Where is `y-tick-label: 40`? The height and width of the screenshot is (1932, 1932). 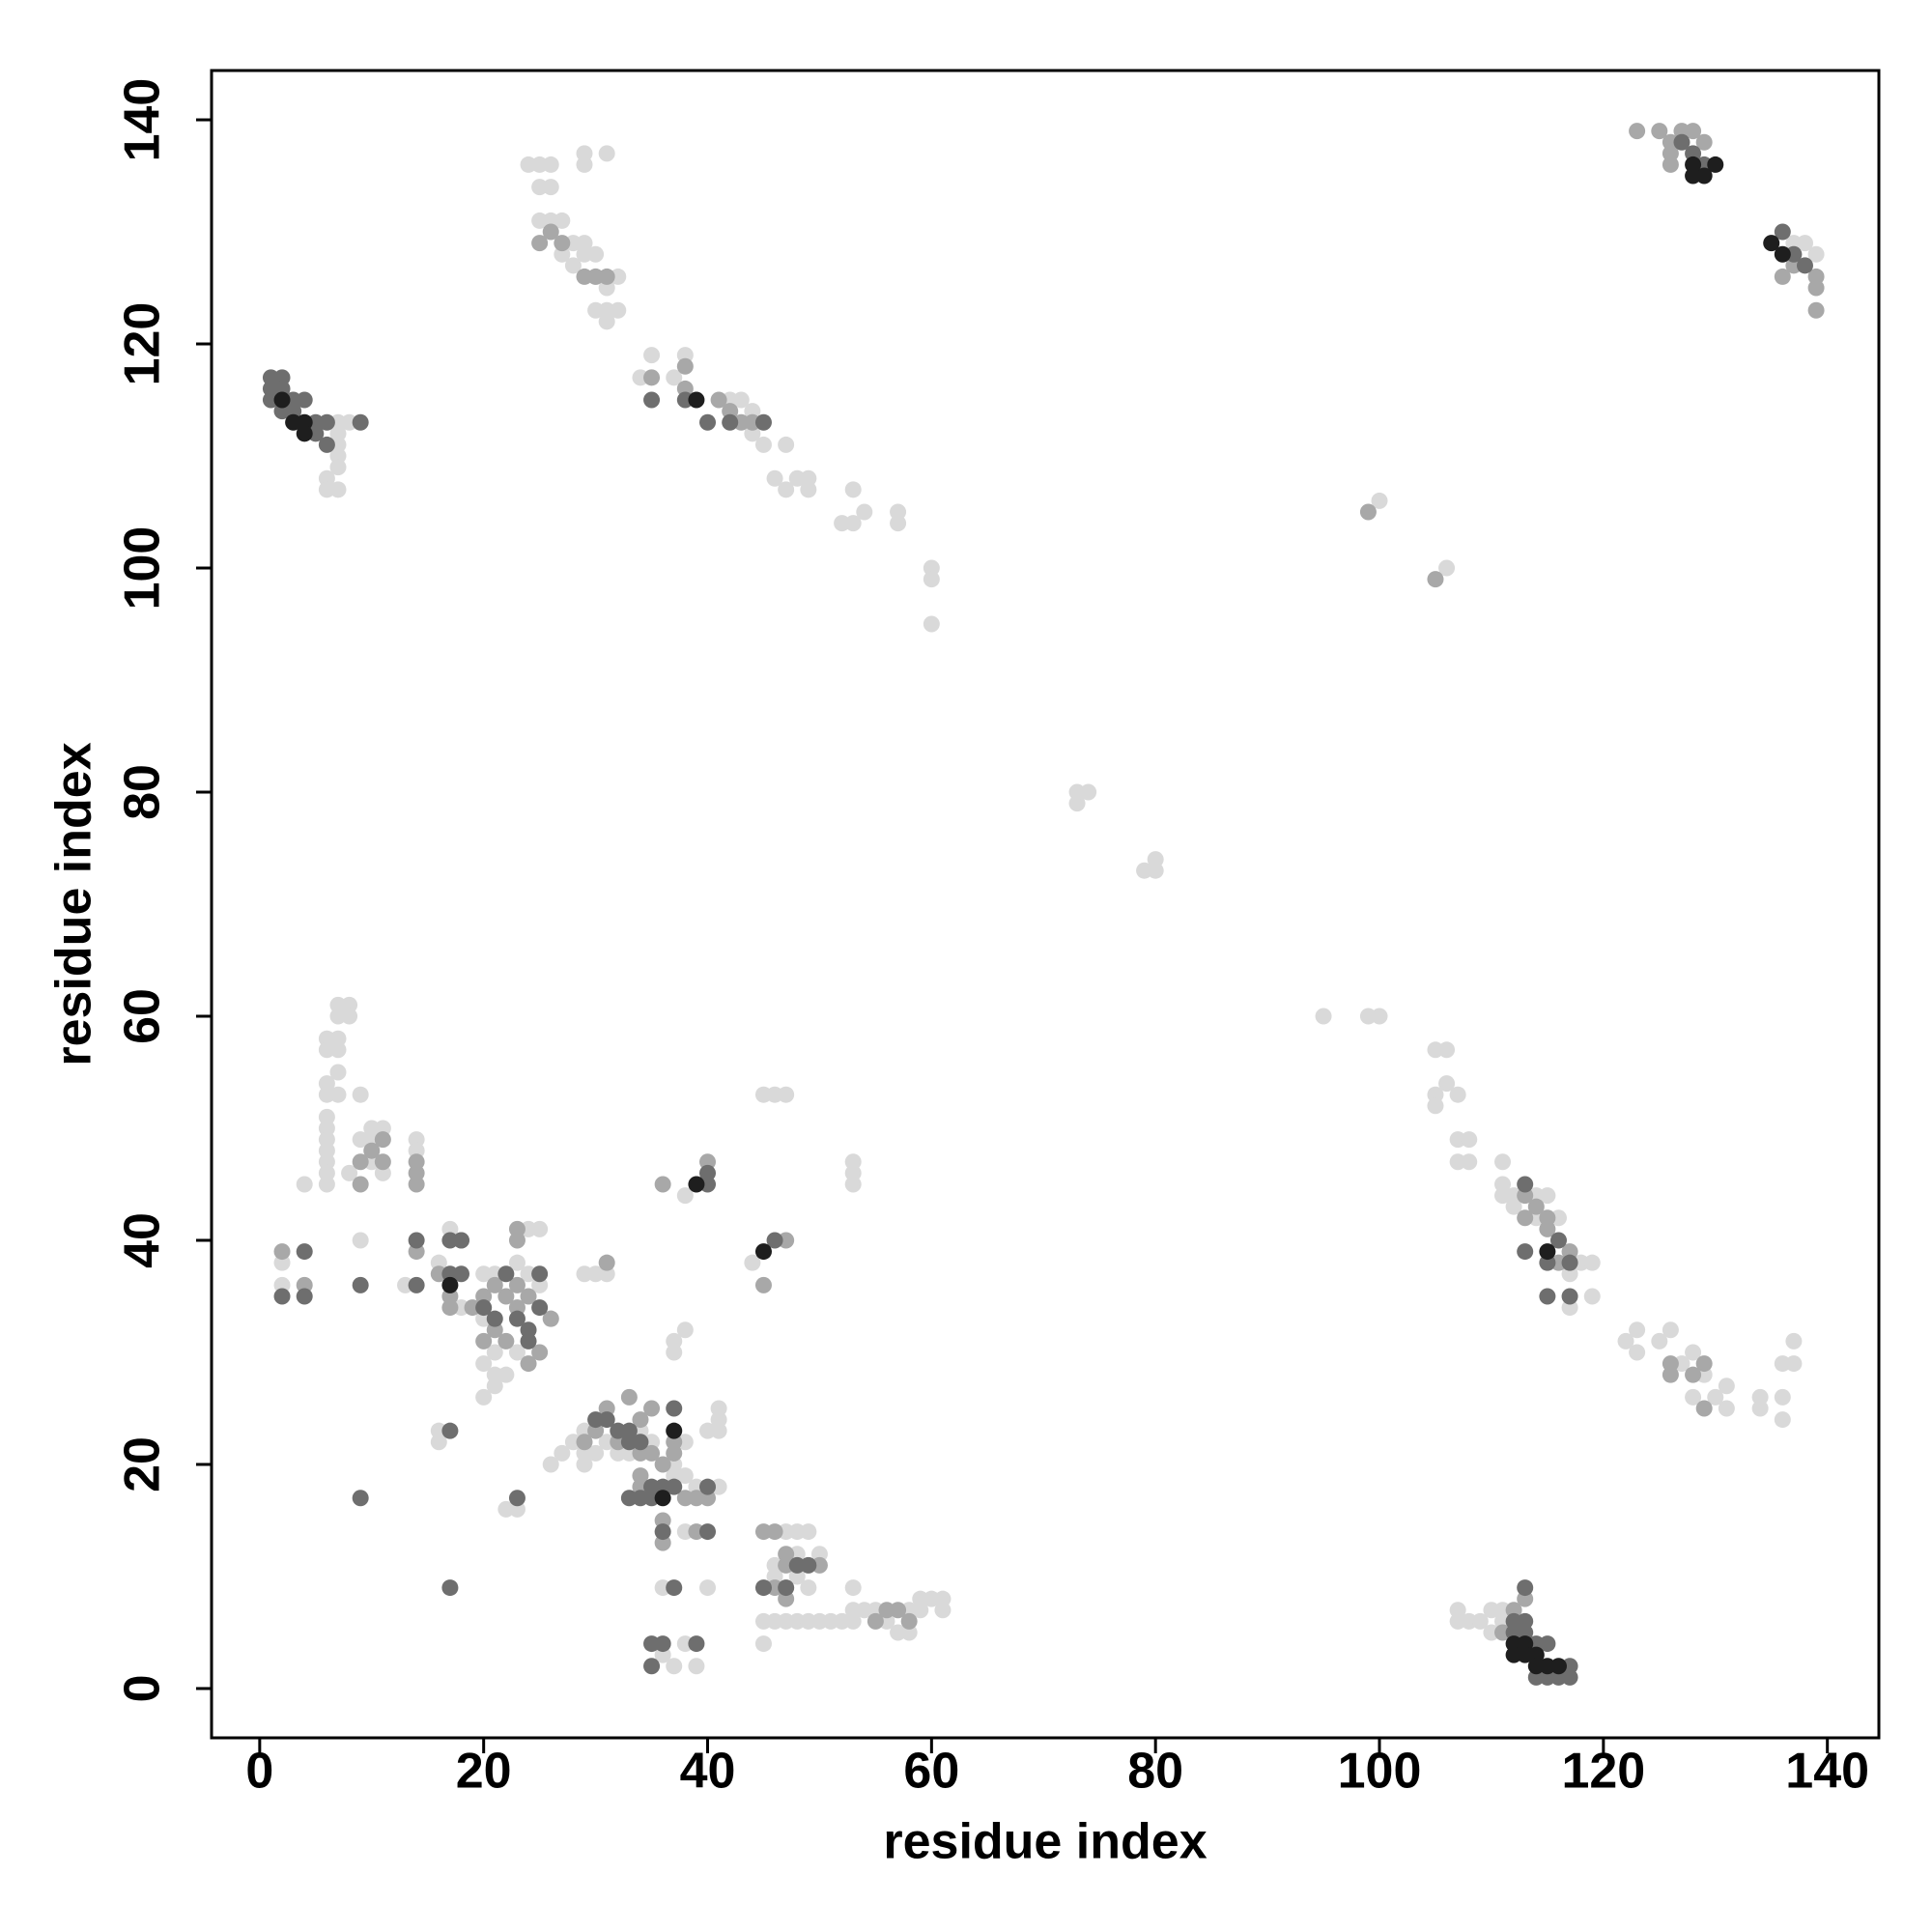
y-tick-label: 40 is located at coordinates (143, 1240).